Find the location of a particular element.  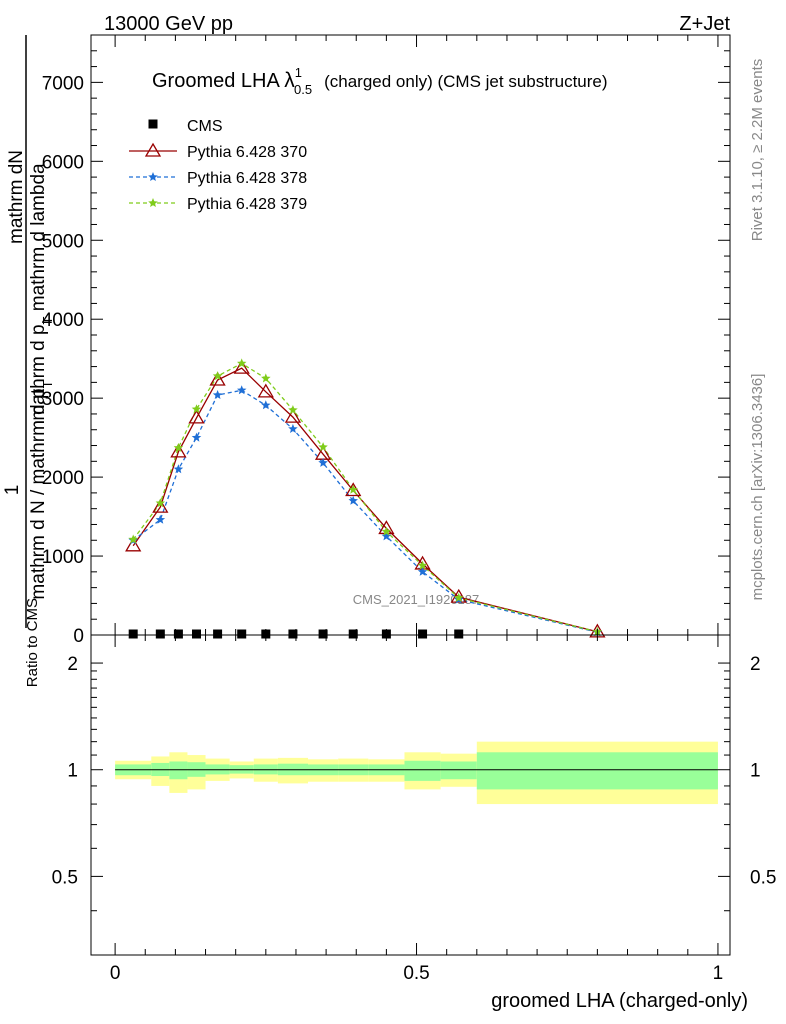

chart-title-sup: 1 is located at coordinates (298, 72).